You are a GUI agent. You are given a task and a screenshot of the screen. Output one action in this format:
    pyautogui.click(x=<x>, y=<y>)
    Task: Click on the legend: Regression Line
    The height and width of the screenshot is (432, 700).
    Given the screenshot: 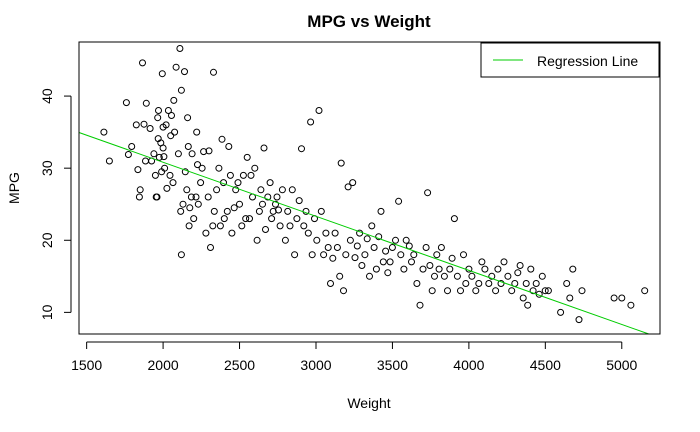 What is the action you would take?
    pyautogui.click(x=570, y=60)
    